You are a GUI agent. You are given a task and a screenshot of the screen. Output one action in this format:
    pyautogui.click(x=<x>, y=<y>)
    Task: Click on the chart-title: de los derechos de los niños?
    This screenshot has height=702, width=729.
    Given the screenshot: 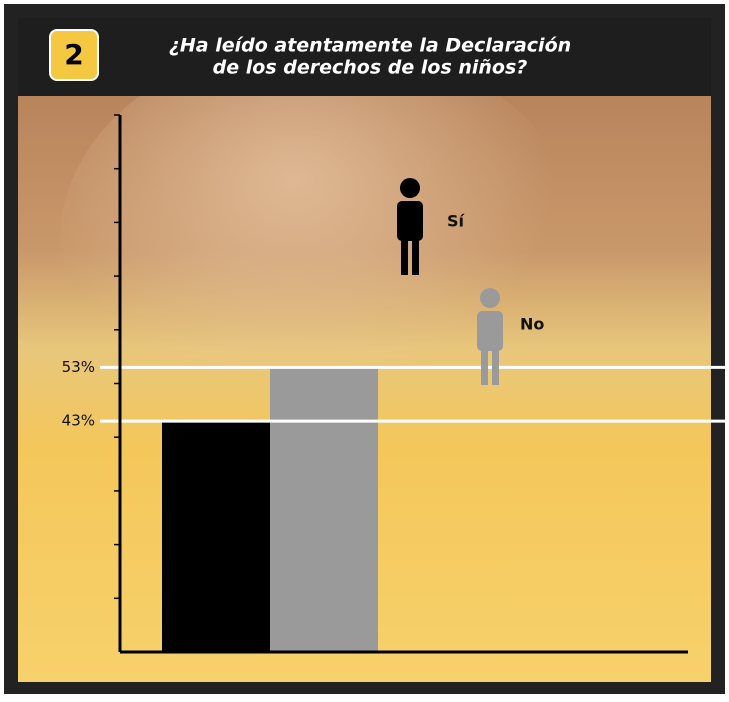 What is the action you would take?
    pyautogui.click(x=370, y=68)
    